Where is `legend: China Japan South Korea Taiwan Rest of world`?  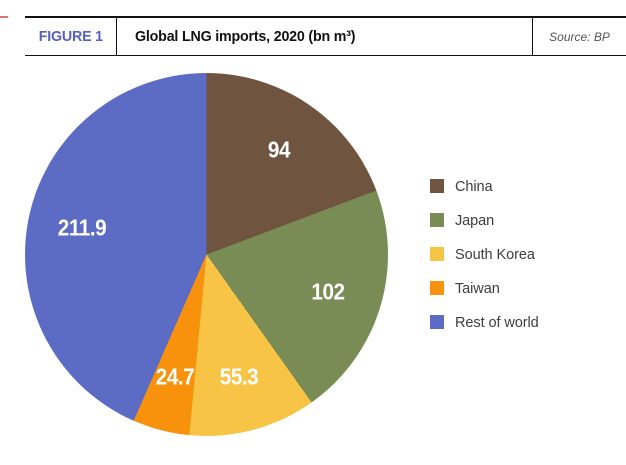 legend: China Japan South Korea Taiwan Rest of world is located at coordinates (485, 263).